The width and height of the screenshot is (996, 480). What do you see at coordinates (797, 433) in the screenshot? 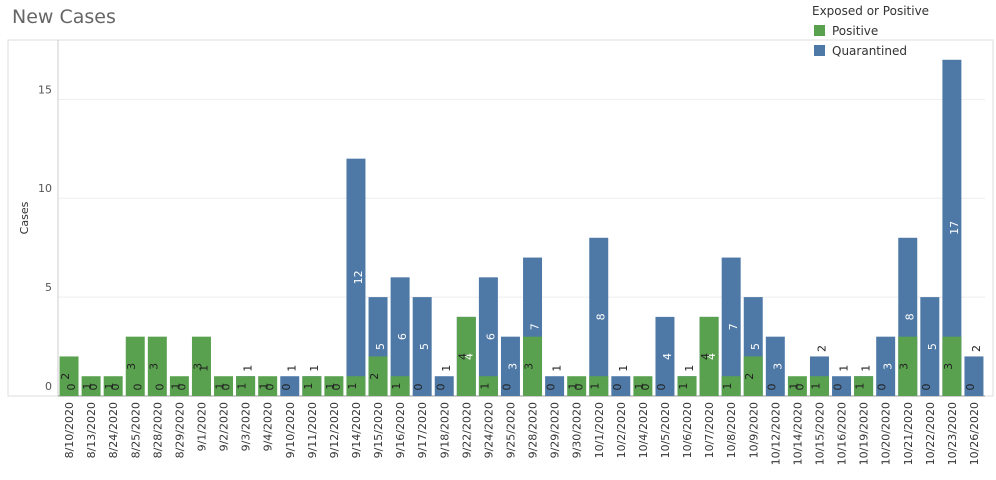
I see `x-tick-label: 10/14/2020` at bounding box center [797, 433].